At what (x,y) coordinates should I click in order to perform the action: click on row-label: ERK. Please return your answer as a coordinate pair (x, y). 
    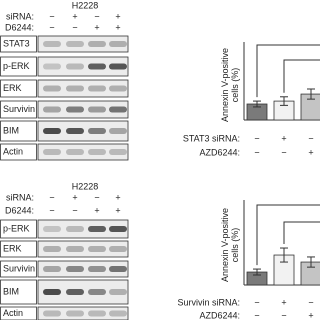
    Looking at the image, I should click on (12, 88).